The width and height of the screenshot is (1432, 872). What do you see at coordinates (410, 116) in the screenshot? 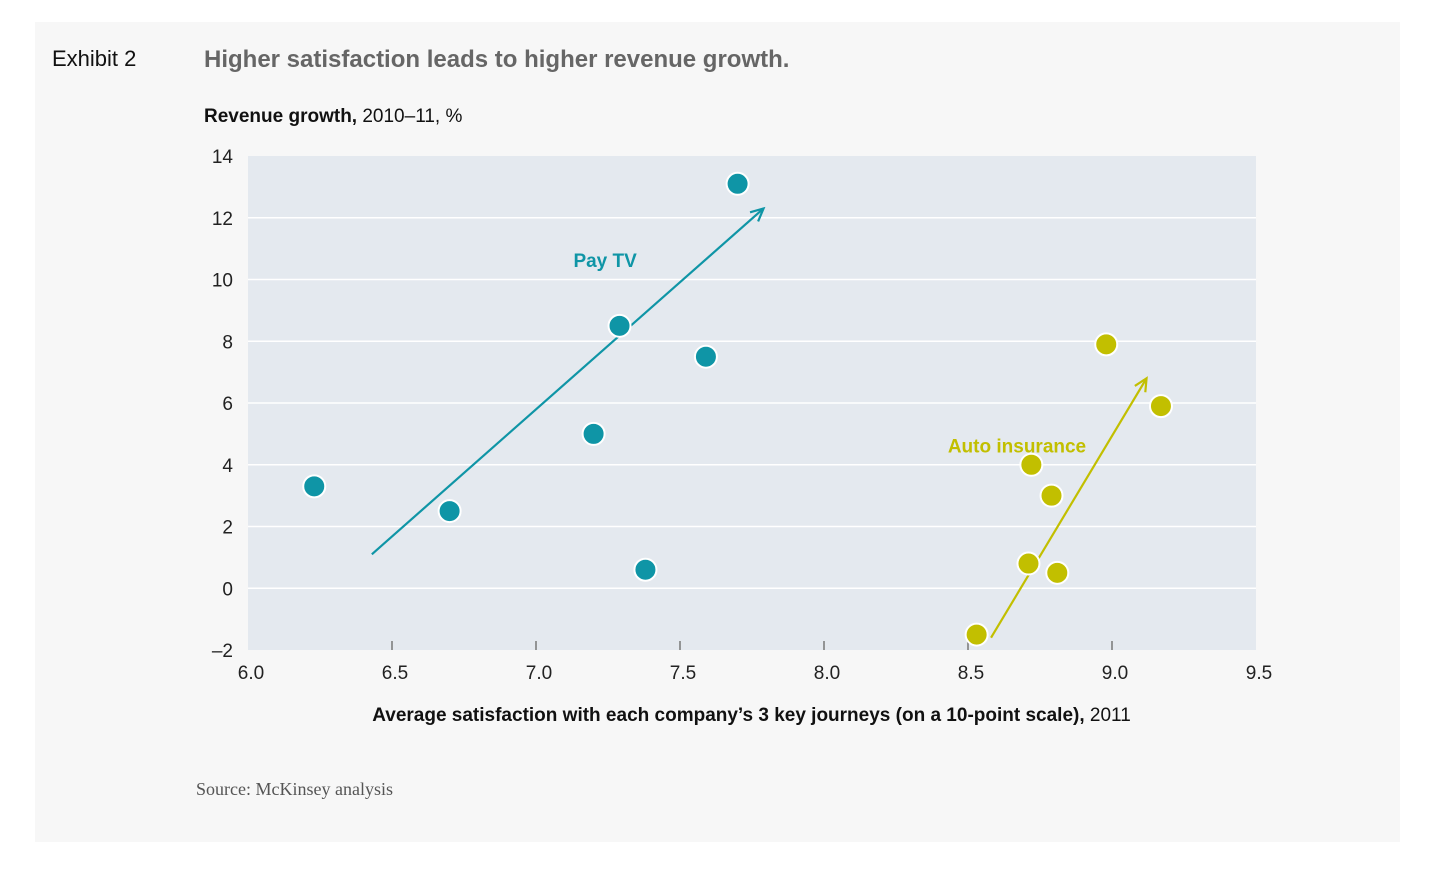
I see `y-axis-label-rest: 2010–11, %` at bounding box center [410, 116].